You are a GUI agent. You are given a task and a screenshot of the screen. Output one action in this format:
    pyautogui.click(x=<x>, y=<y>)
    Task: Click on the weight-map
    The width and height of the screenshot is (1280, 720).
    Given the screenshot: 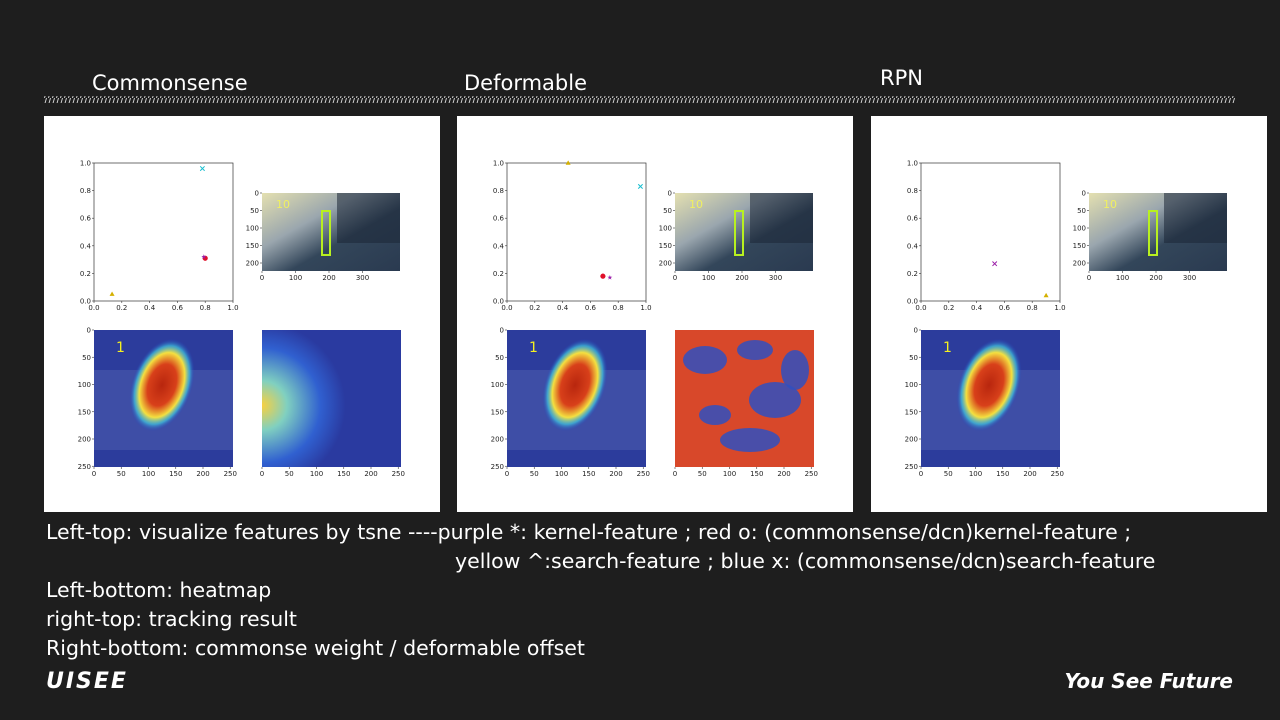 What is the action you would take?
    pyautogui.click(x=331, y=398)
    